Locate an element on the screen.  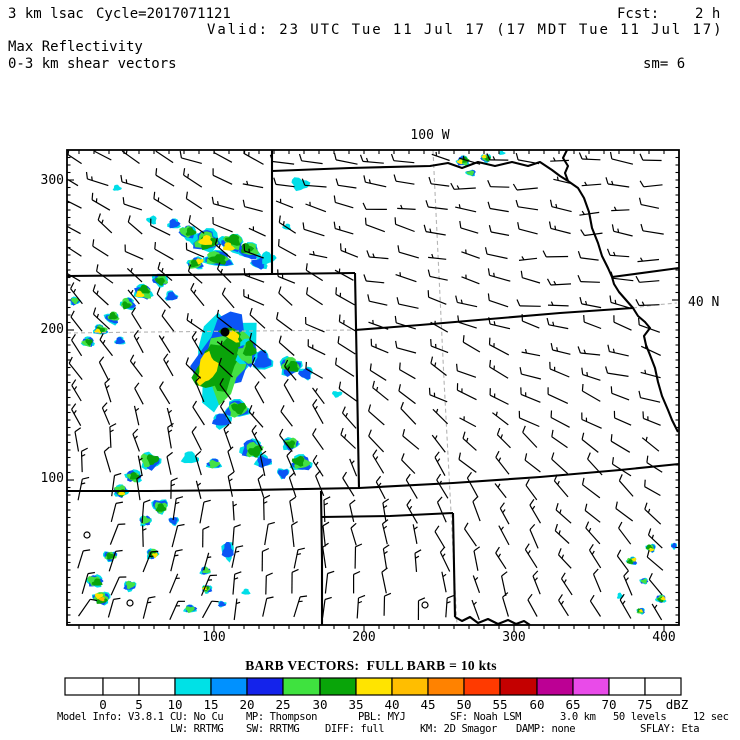
border-wy-co is located at coordinates (170, 275).